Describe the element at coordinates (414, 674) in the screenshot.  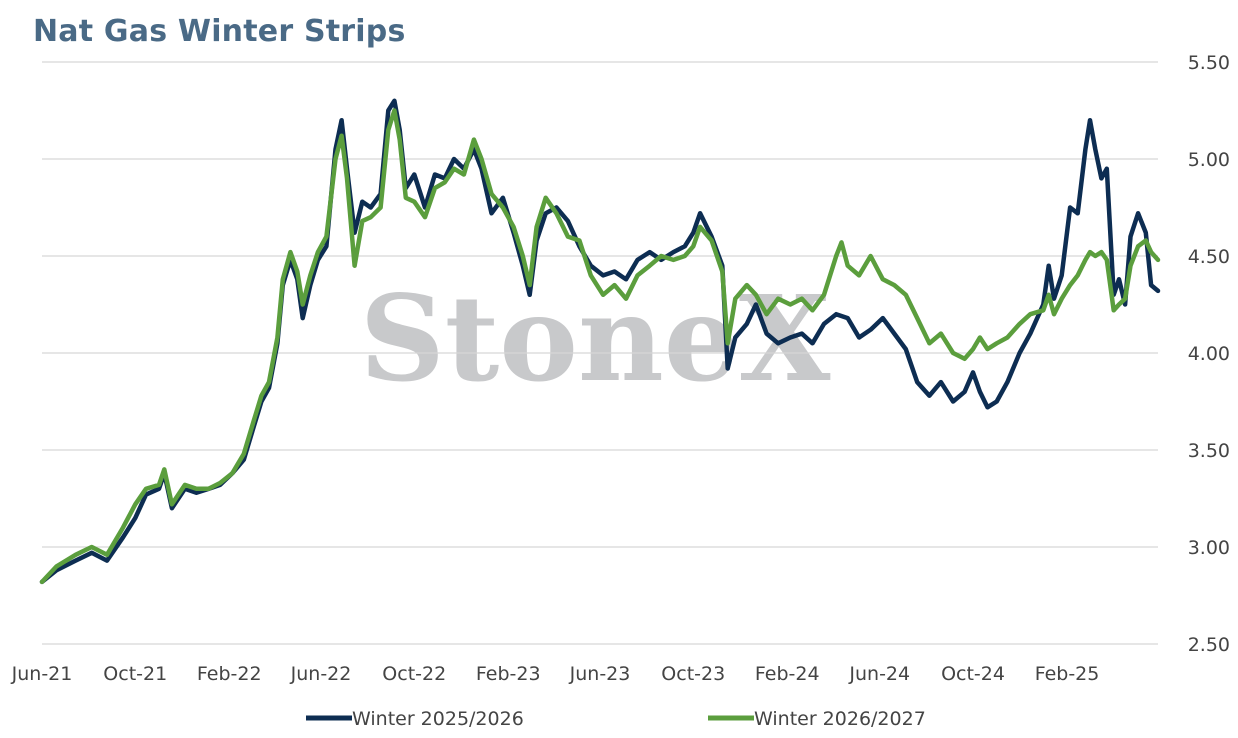
I see `x-tick-label: Oct-22` at that location.